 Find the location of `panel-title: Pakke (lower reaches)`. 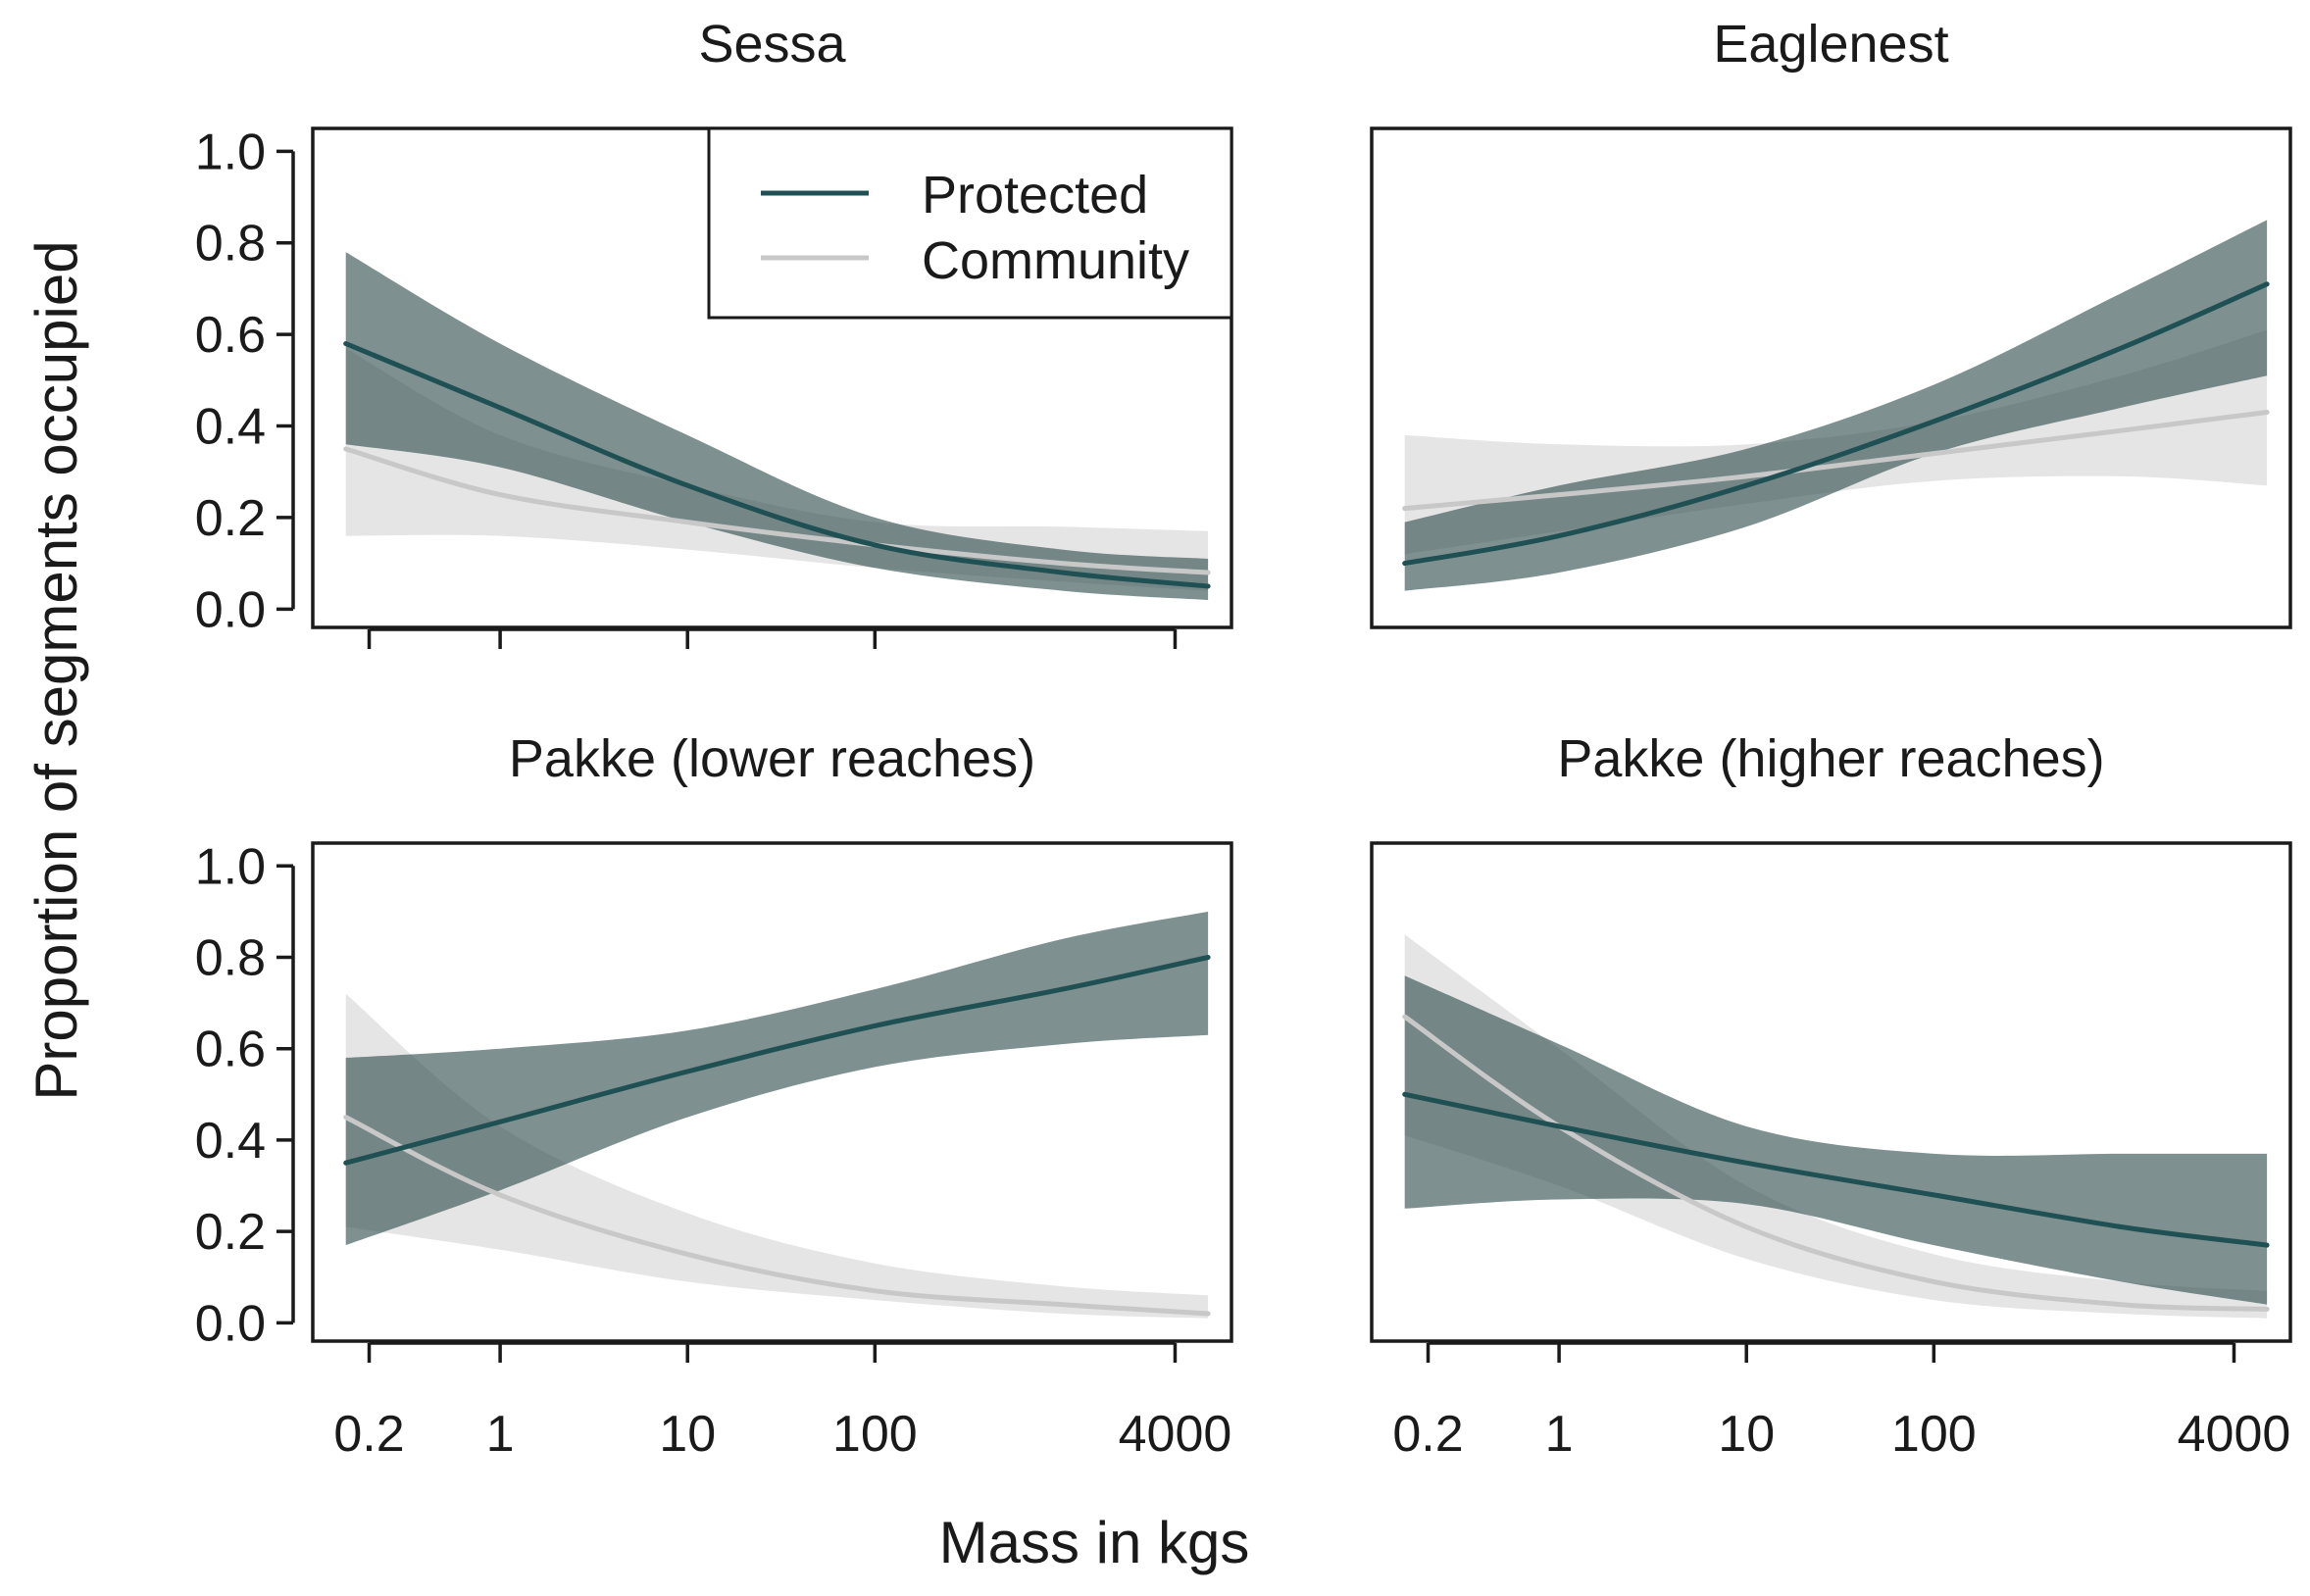

panel-title: Pakke (lower reaches) is located at coordinates (772, 758).